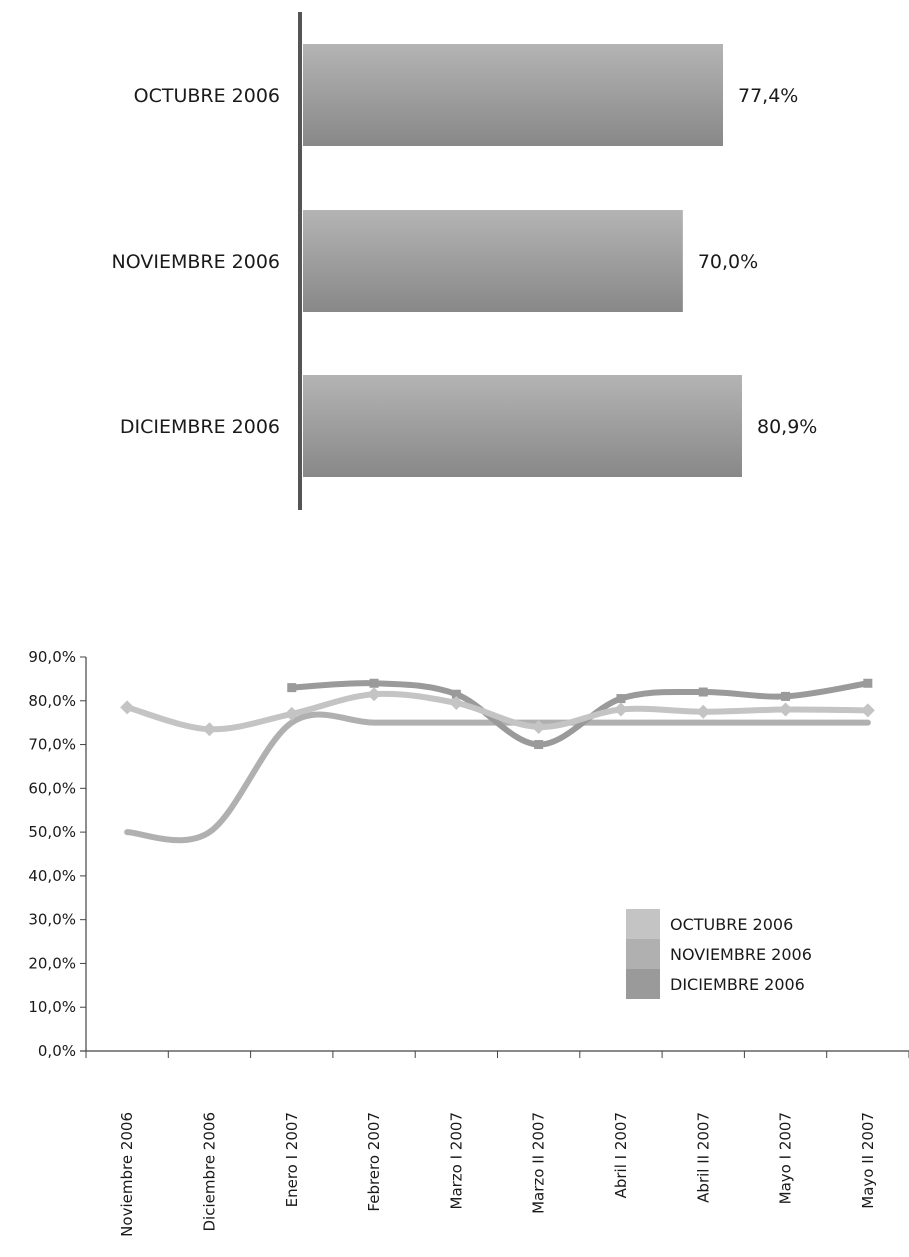  What do you see at coordinates (374, 1162) in the screenshot?
I see `x-tick-label: Febrero 2007` at bounding box center [374, 1162].